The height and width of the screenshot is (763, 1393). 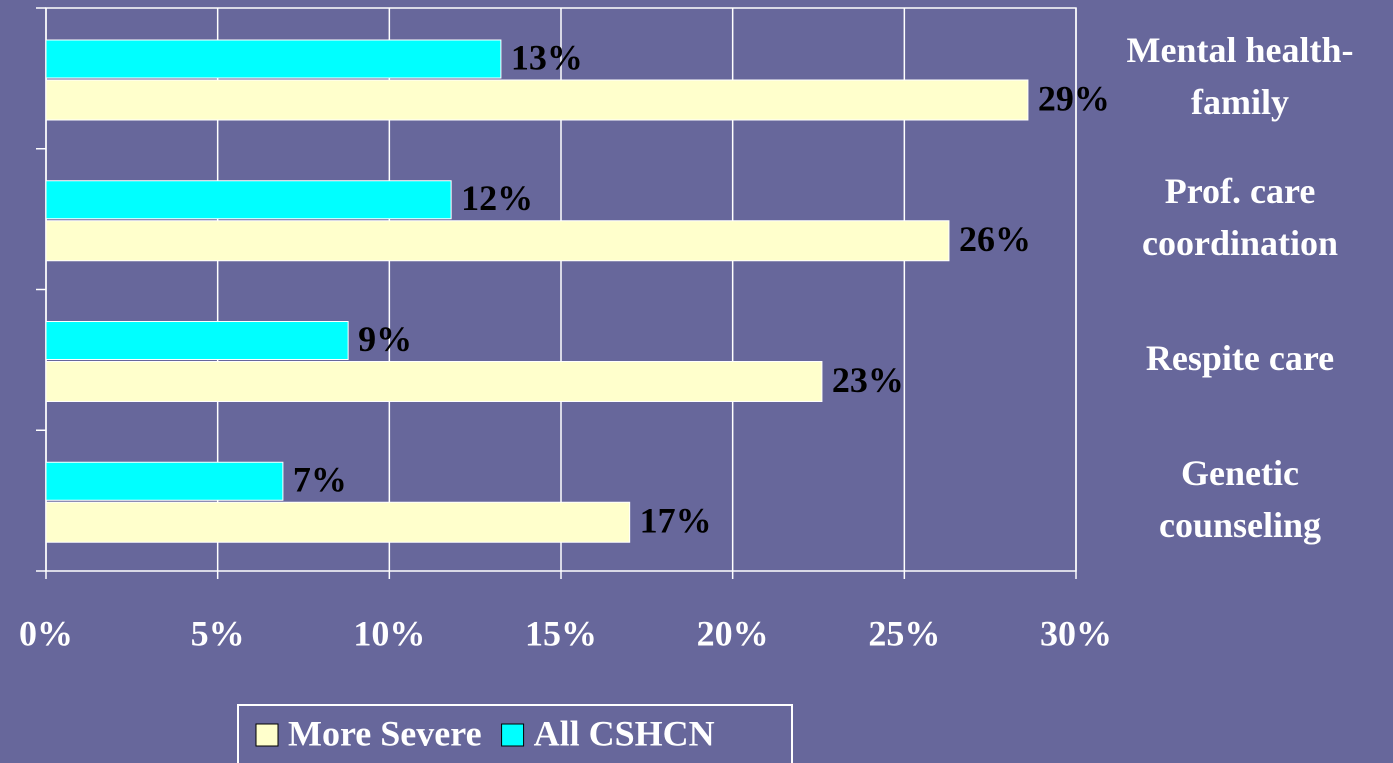 What do you see at coordinates (561, 633) in the screenshot?
I see `x-tick-label: 15%` at bounding box center [561, 633].